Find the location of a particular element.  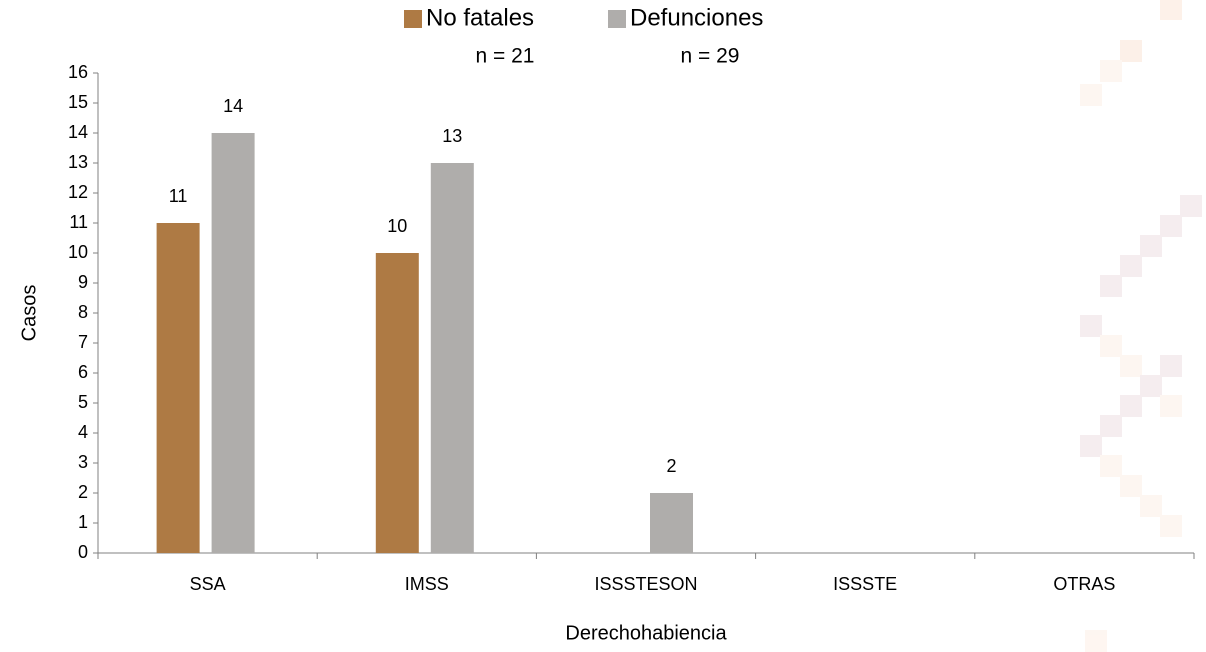

x-tick-label: ISSSTE is located at coordinates (865, 584).